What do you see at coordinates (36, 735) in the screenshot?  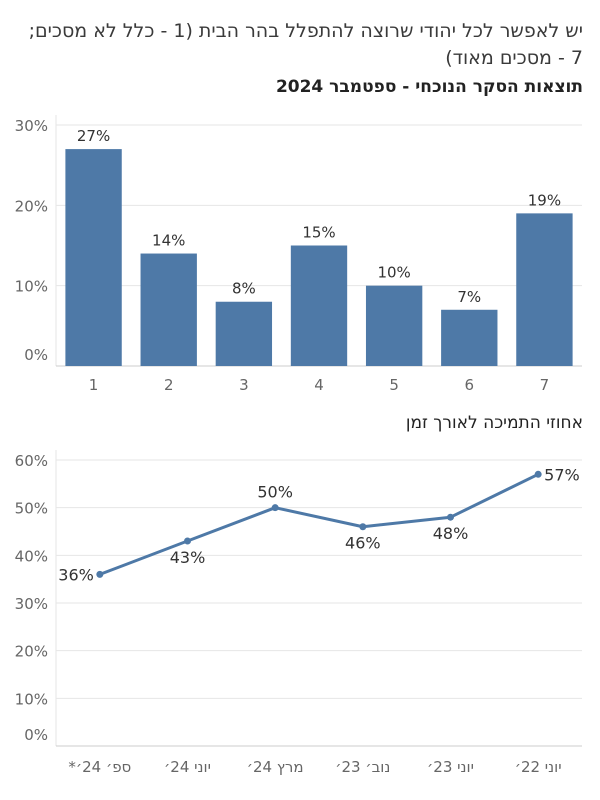 I see `line-y-tick-label: 0%` at bounding box center [36, 735].